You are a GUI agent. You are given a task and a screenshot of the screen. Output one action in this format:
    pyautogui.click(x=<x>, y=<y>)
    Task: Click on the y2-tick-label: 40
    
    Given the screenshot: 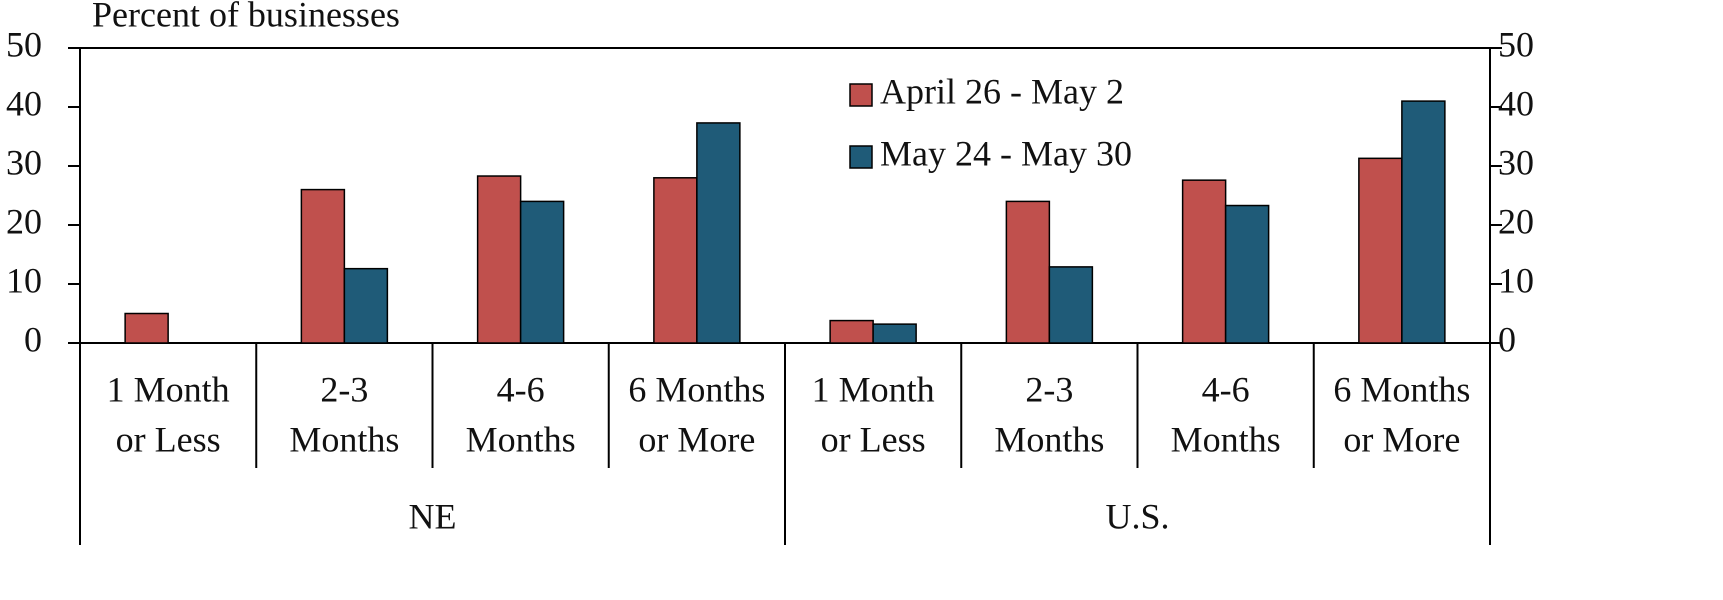 What is the action you would take?
    pyautogui.click(x=1516, y=103)
    